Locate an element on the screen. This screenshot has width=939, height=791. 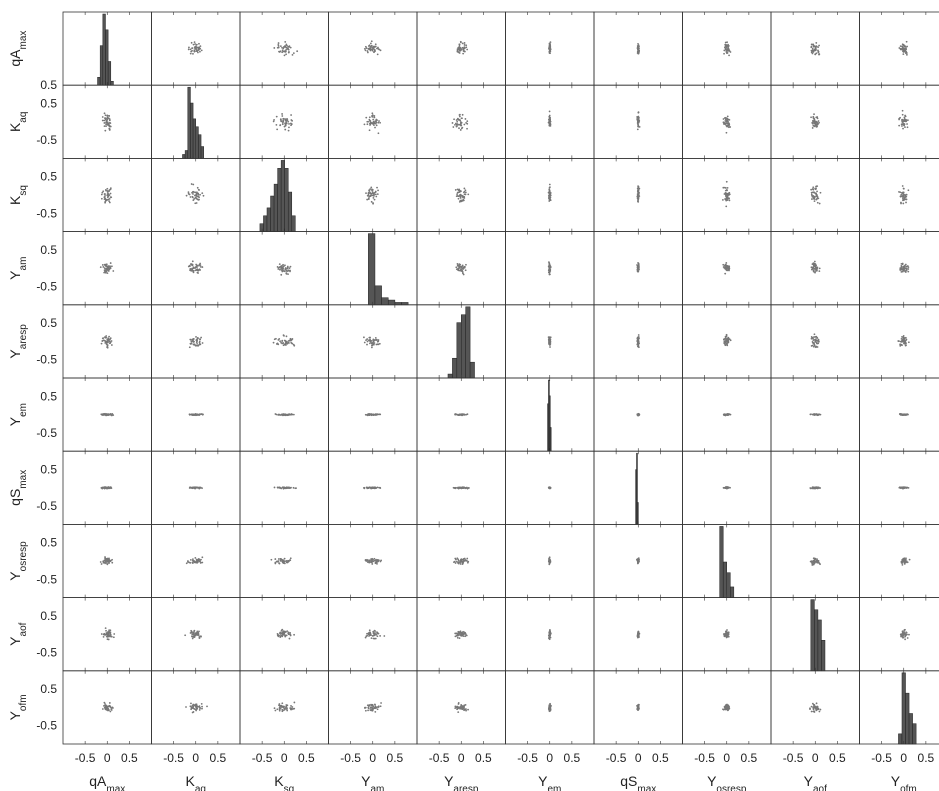
histogram-bar is located at coordinates (907, 718).